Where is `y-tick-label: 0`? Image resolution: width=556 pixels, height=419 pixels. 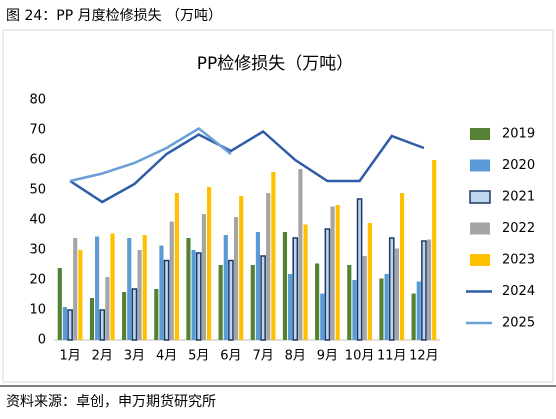
y-tick-label: 0 is located at coordinates (42, 340).